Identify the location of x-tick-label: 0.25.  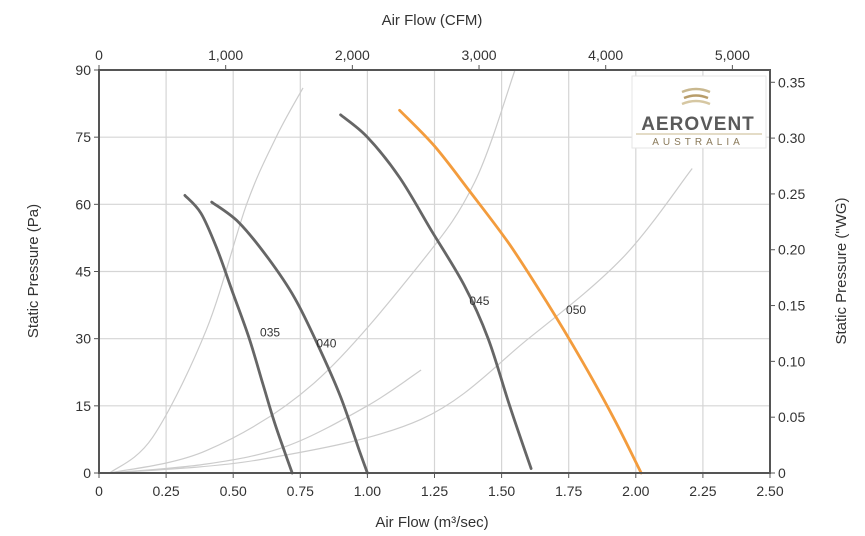
(165, 491).